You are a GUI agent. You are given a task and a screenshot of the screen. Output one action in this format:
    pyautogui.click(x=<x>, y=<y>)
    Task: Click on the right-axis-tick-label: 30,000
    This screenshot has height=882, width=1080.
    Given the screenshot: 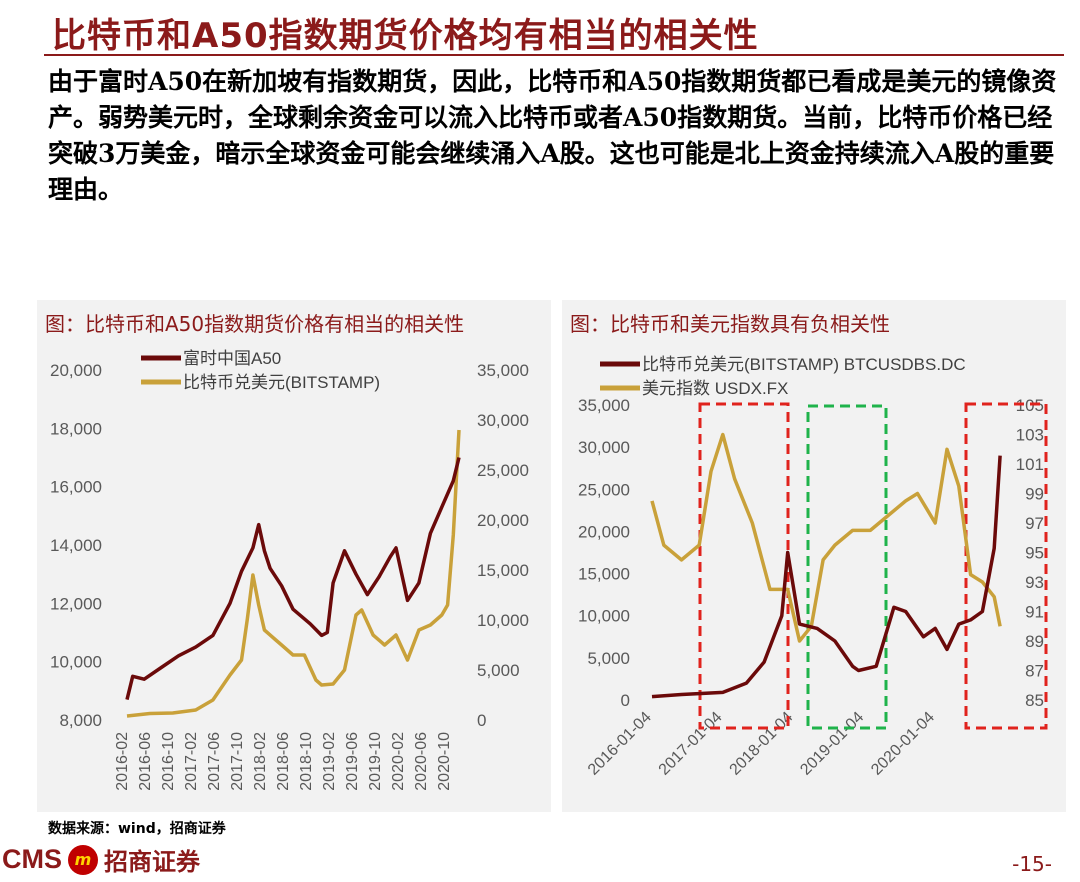 What is the action you would take?
    pyautogui.click(x=503, y=420)
    